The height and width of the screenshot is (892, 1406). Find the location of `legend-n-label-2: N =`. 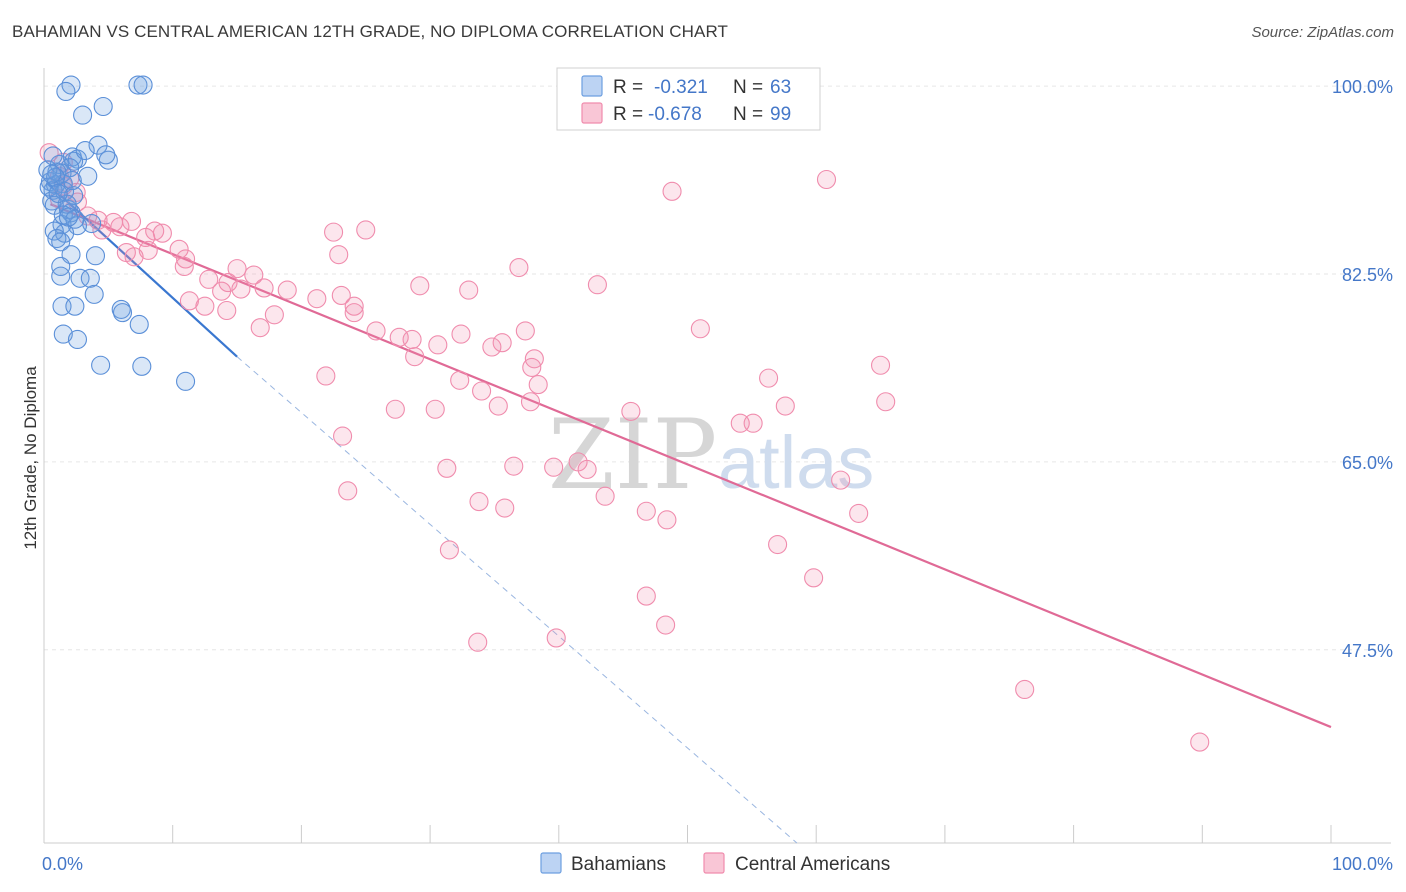

legend-n-label-2: N = is located at coordinates (748, 114).